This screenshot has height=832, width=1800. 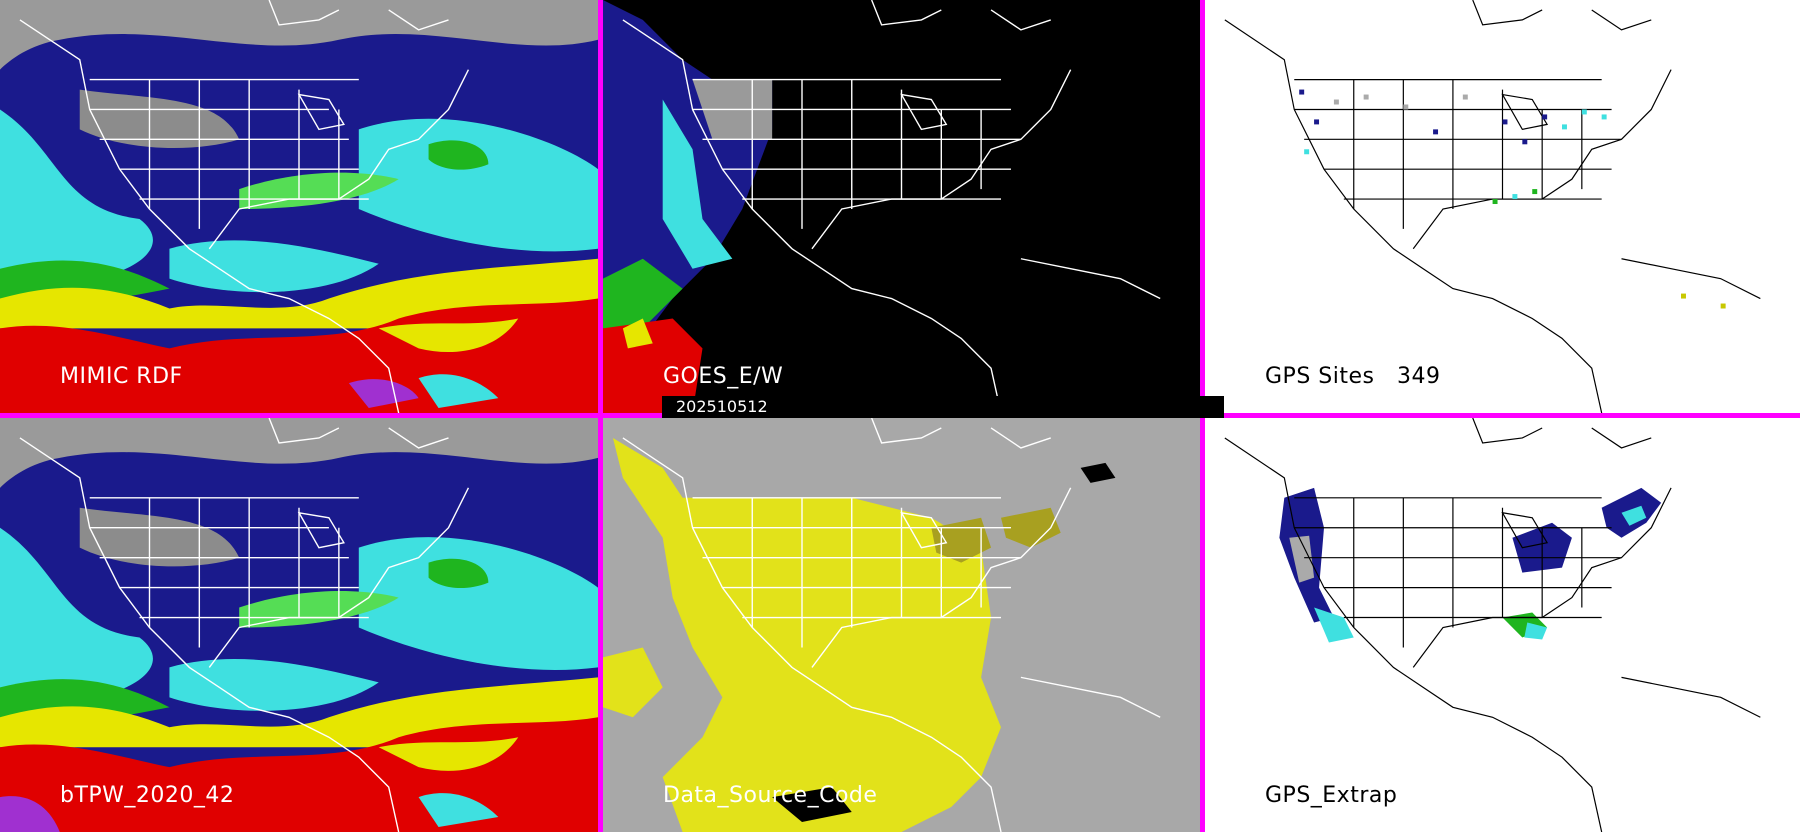 I want to click on panel-label-btpw: bTPW_2020_42, so click(x=147, y=795).